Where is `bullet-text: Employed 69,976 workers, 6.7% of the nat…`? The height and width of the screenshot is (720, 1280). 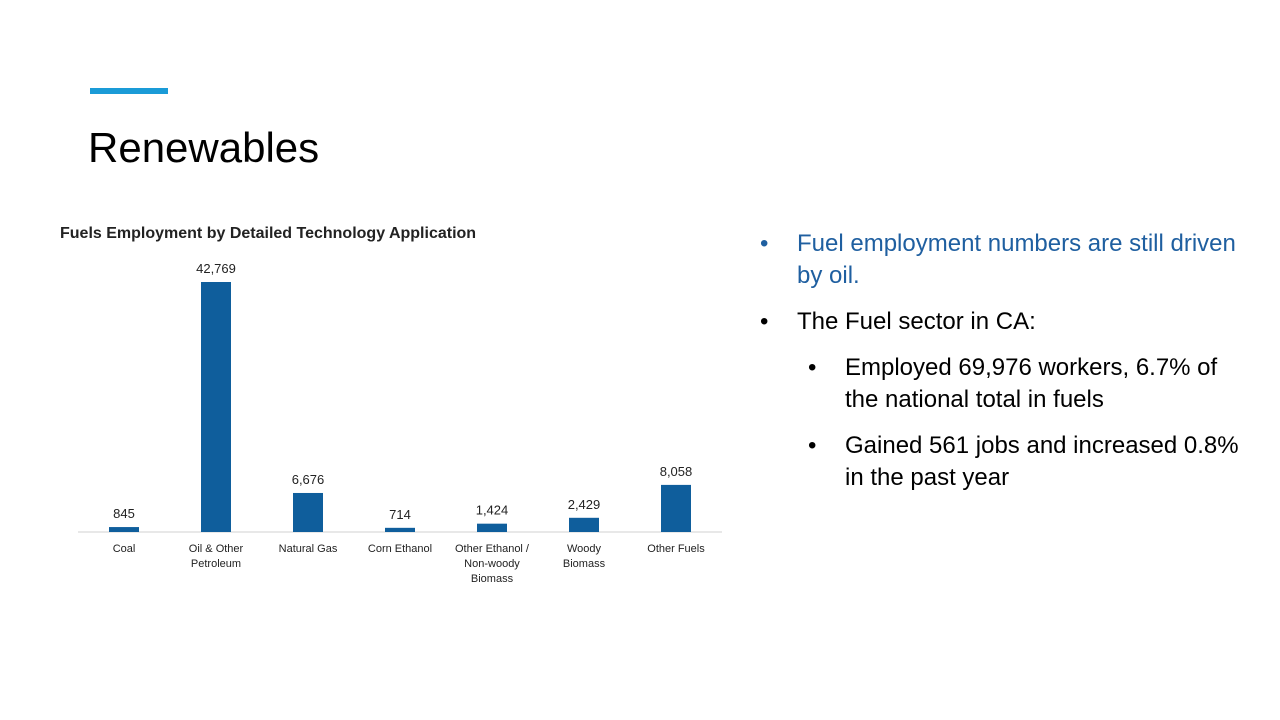
bullet-text: Employed 69,976 workers, 6.7% of the nat… is located at coordinates (1031, 383).